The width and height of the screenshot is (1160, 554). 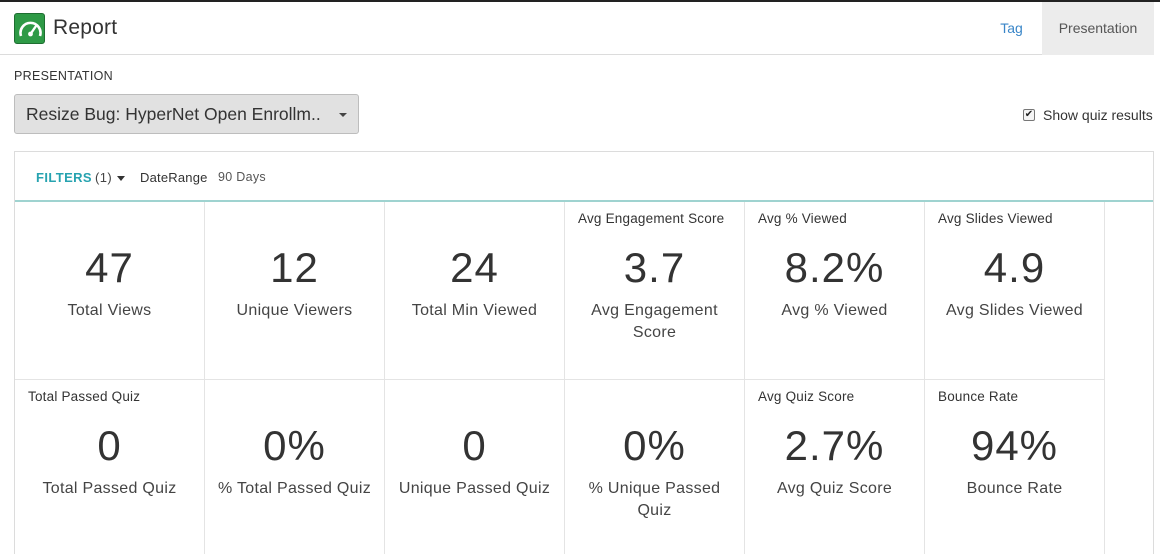 I want to click on app-title: Report, so click(x=85, y=27).